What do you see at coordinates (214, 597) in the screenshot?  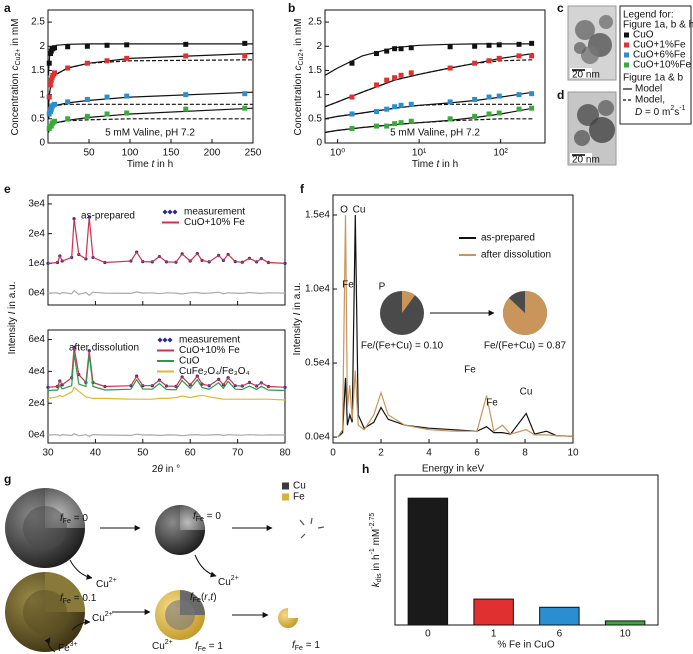 I see `diagram-label-part: )` at bounding box center [214, 597].